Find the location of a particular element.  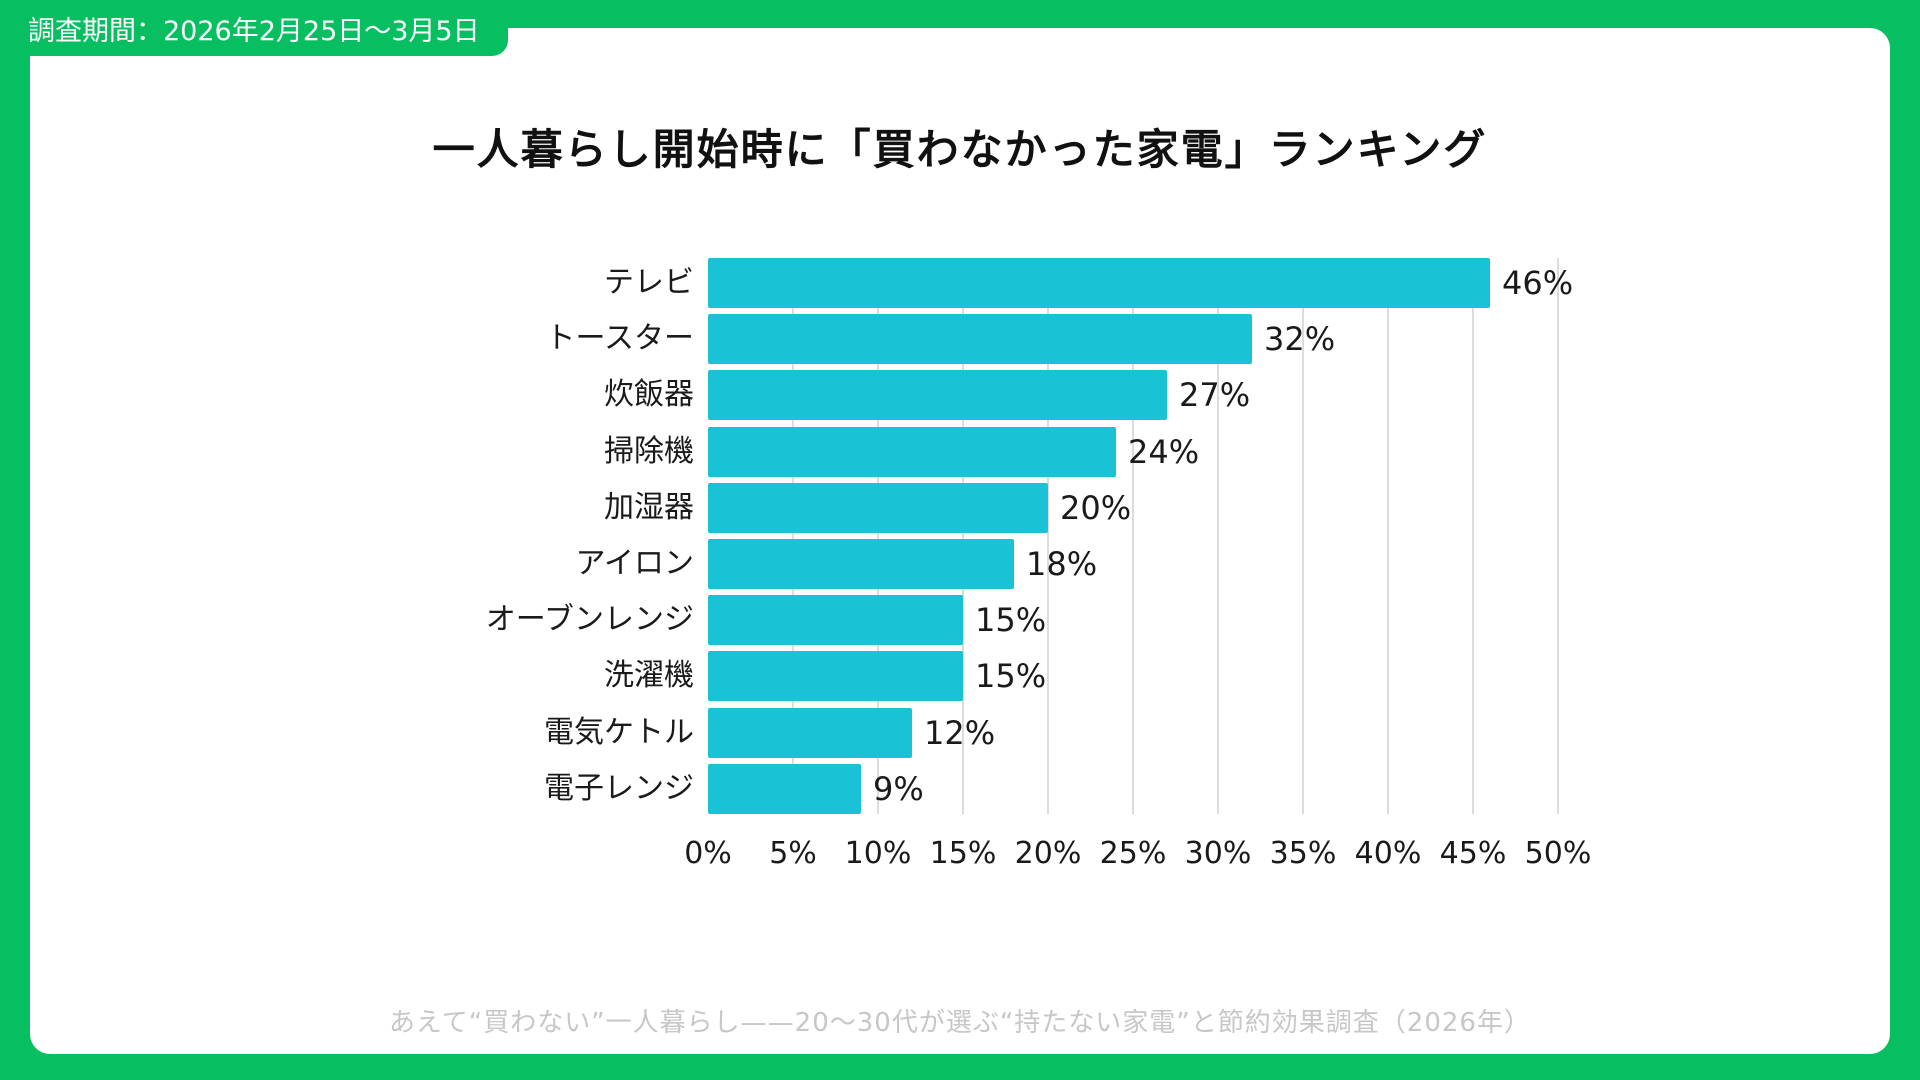

chart-row: 電気ケトル 12% is located at coordinates (794, 732).